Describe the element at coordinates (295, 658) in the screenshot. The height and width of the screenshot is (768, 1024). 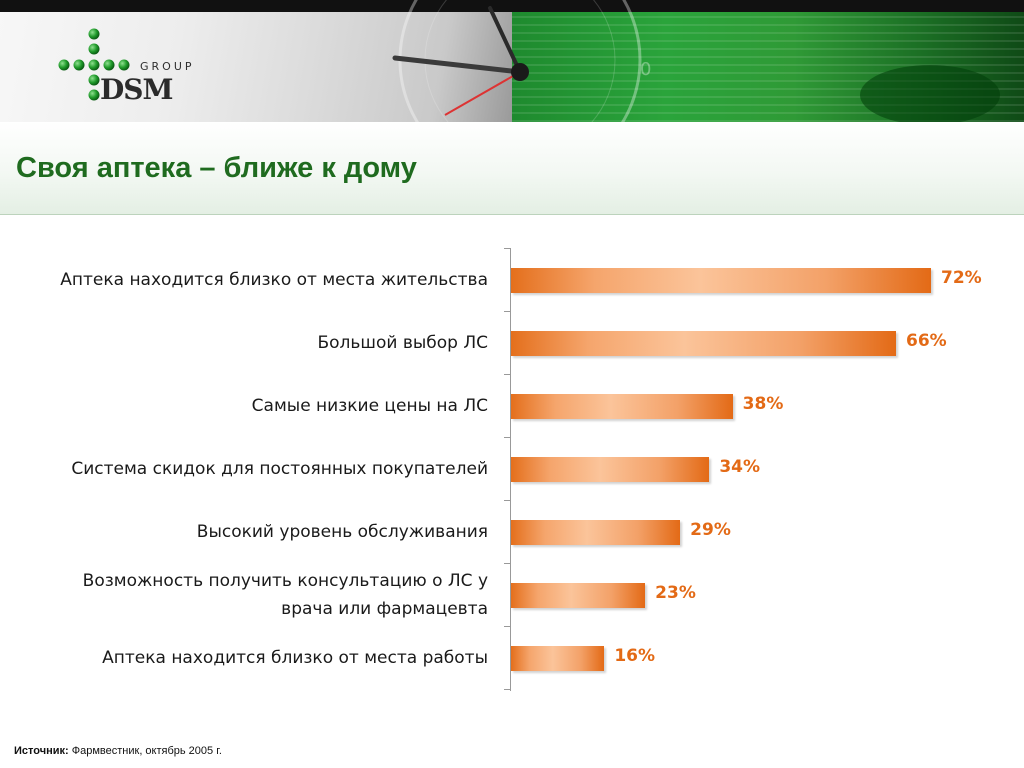
I see `category-label: Аптека находится близко от места работы` at that location.